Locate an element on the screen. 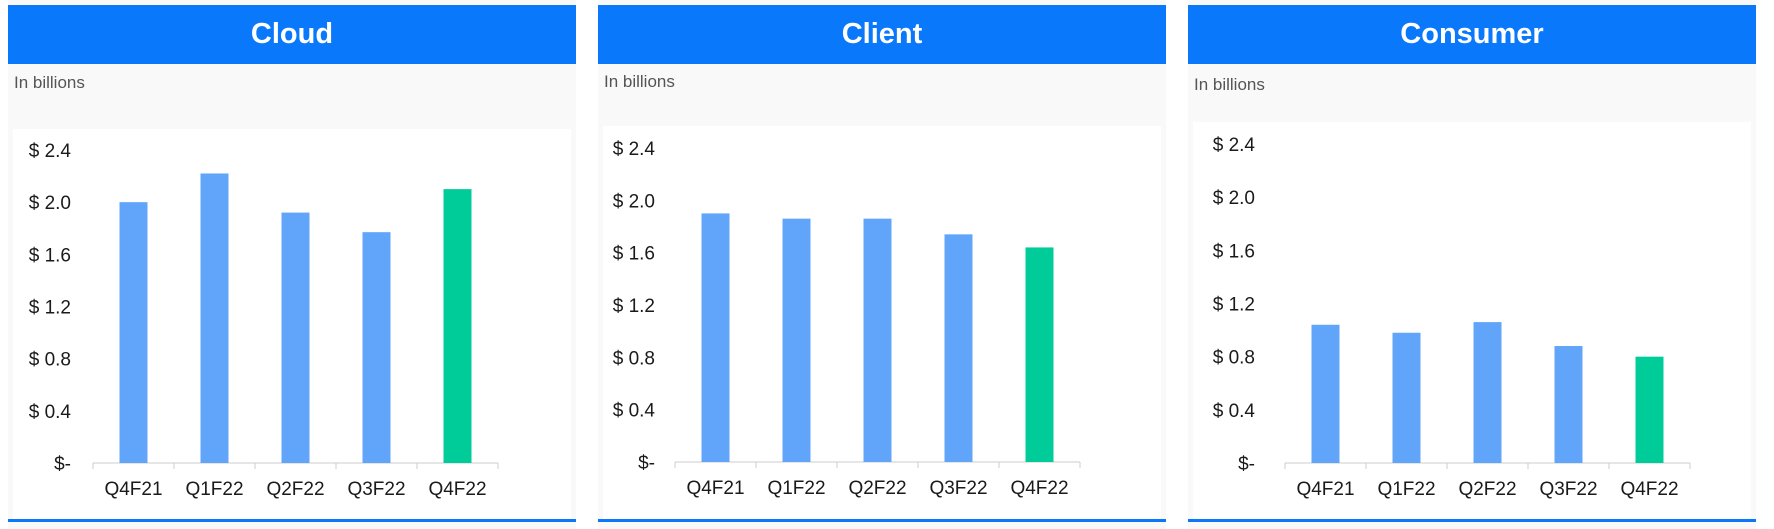 The width and height of the screenshot is (1774, 529). client-bar-q1f22 is located at coordinates (796, 340).